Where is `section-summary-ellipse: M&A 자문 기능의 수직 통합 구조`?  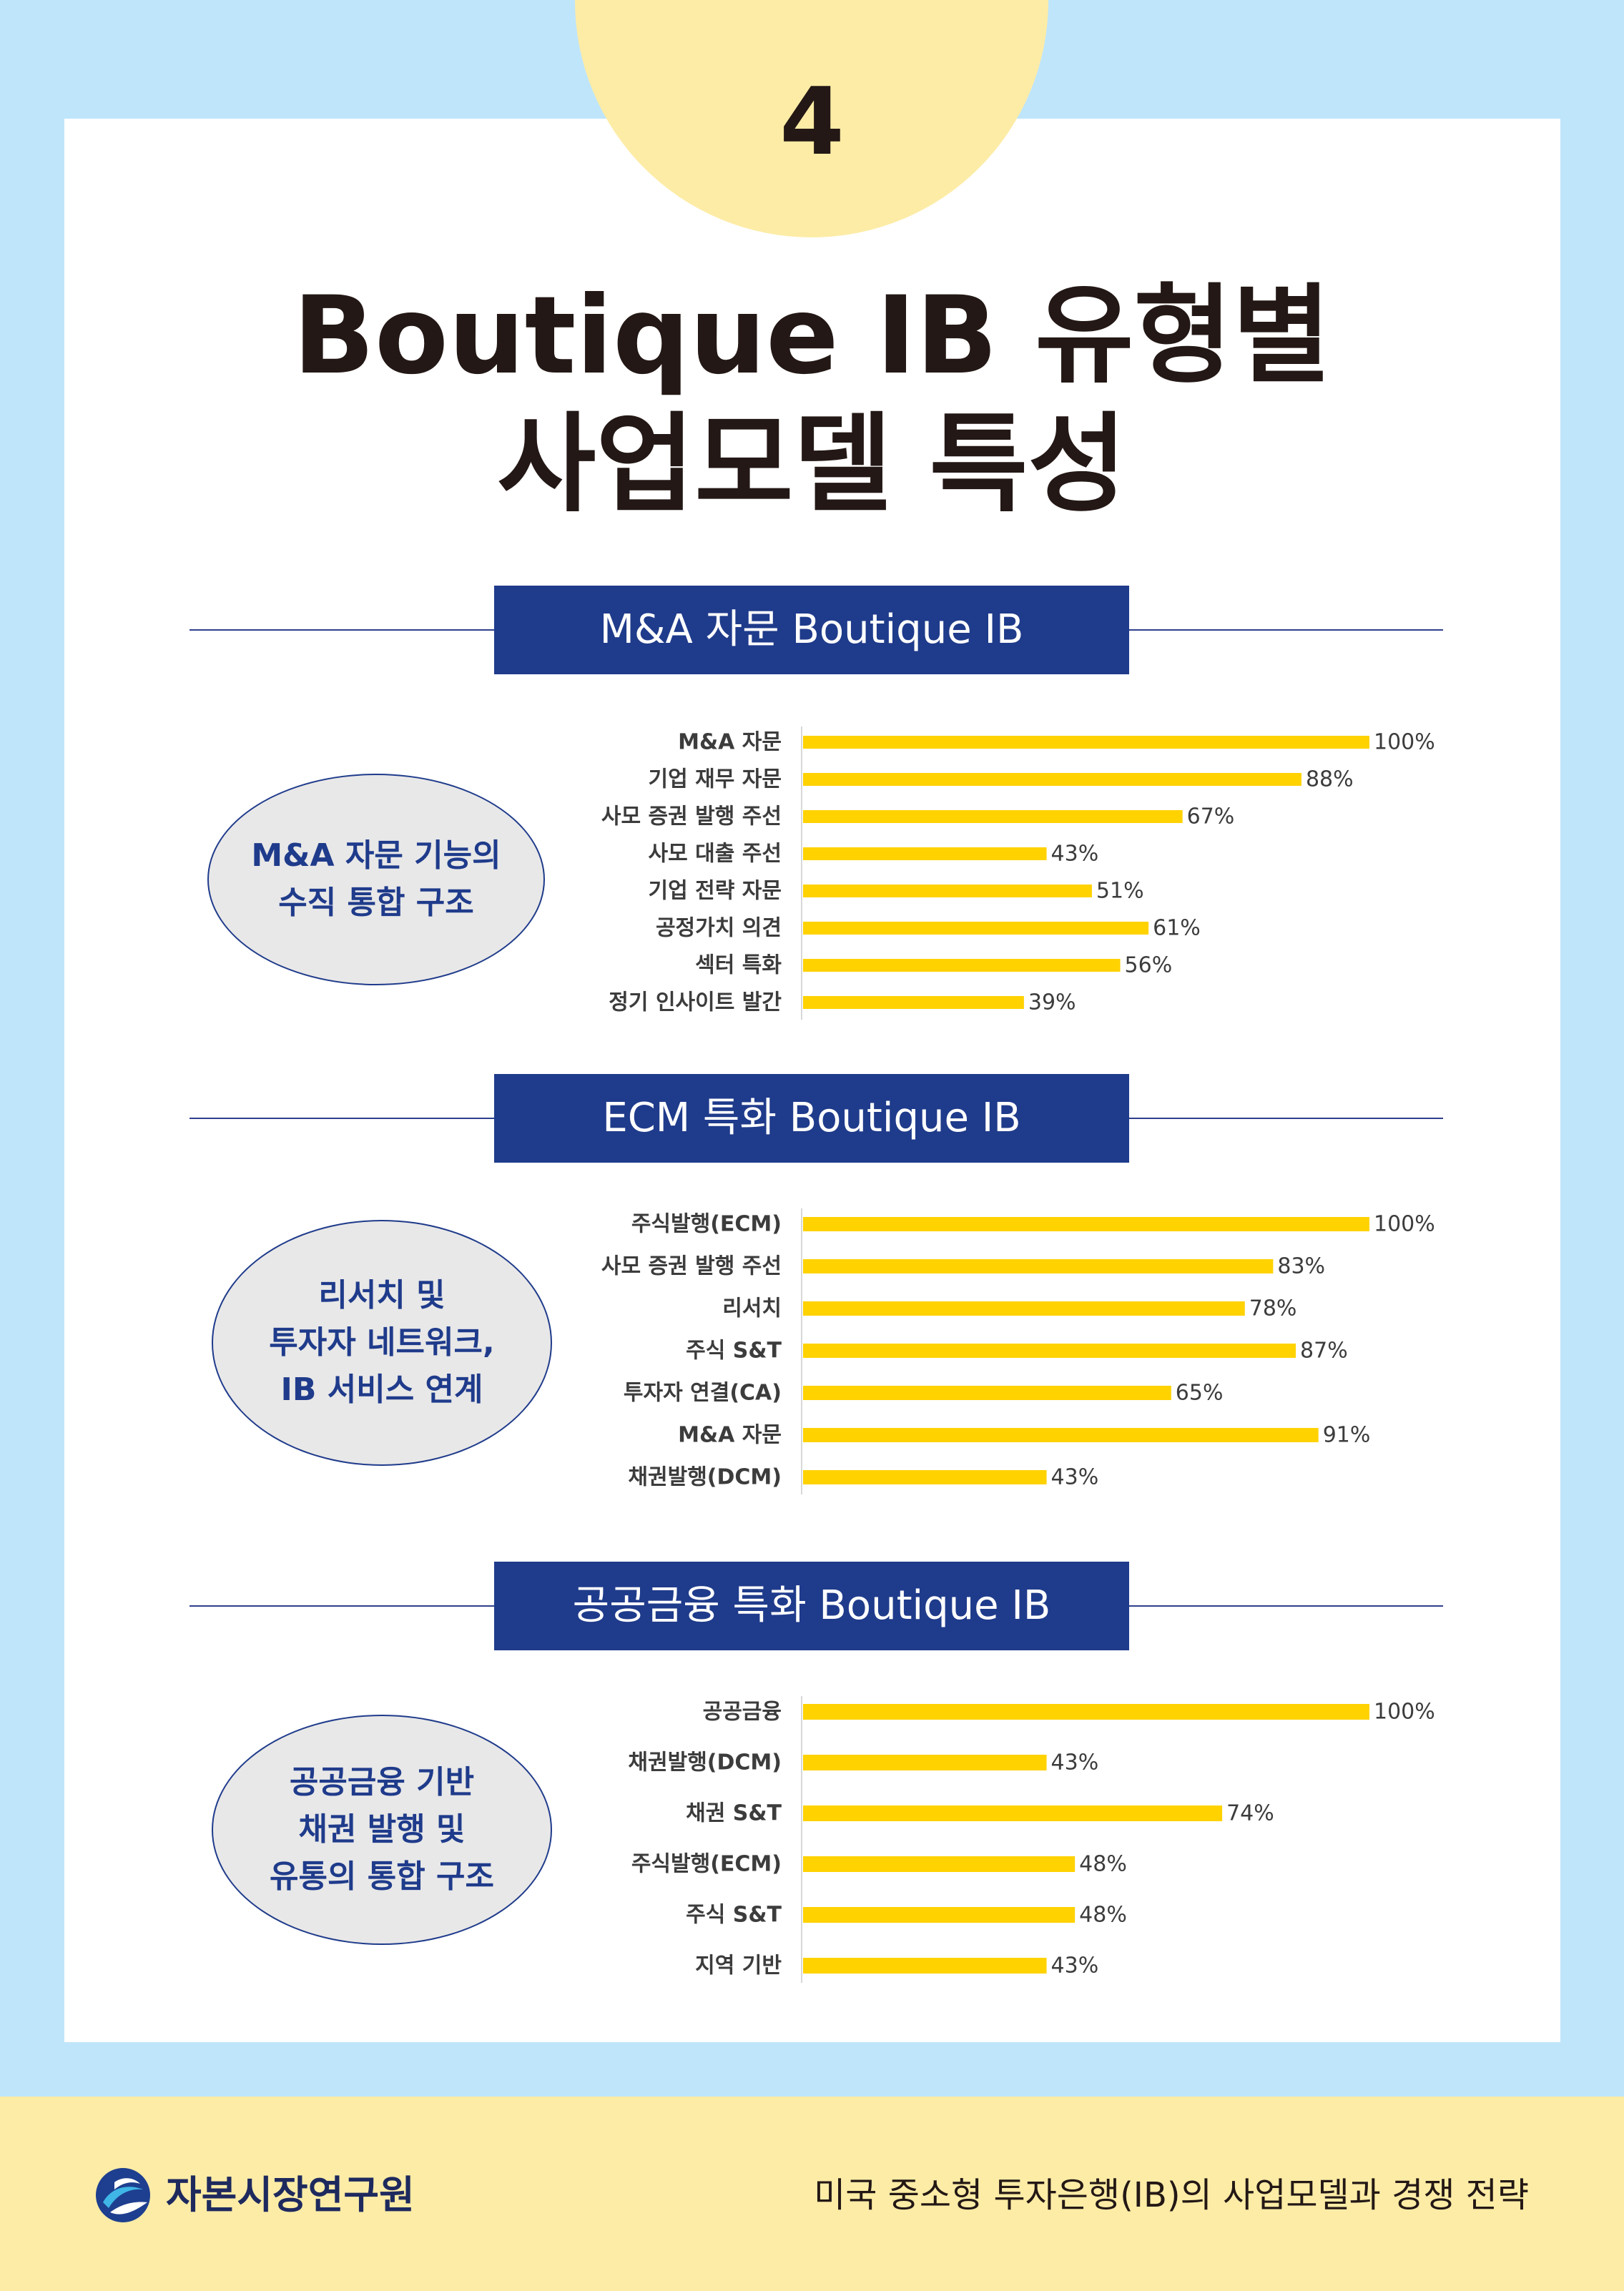
section-summary-ellipse: M&A 자문 기능의 수직 통합 구조 is located at coordinates (376, 879).